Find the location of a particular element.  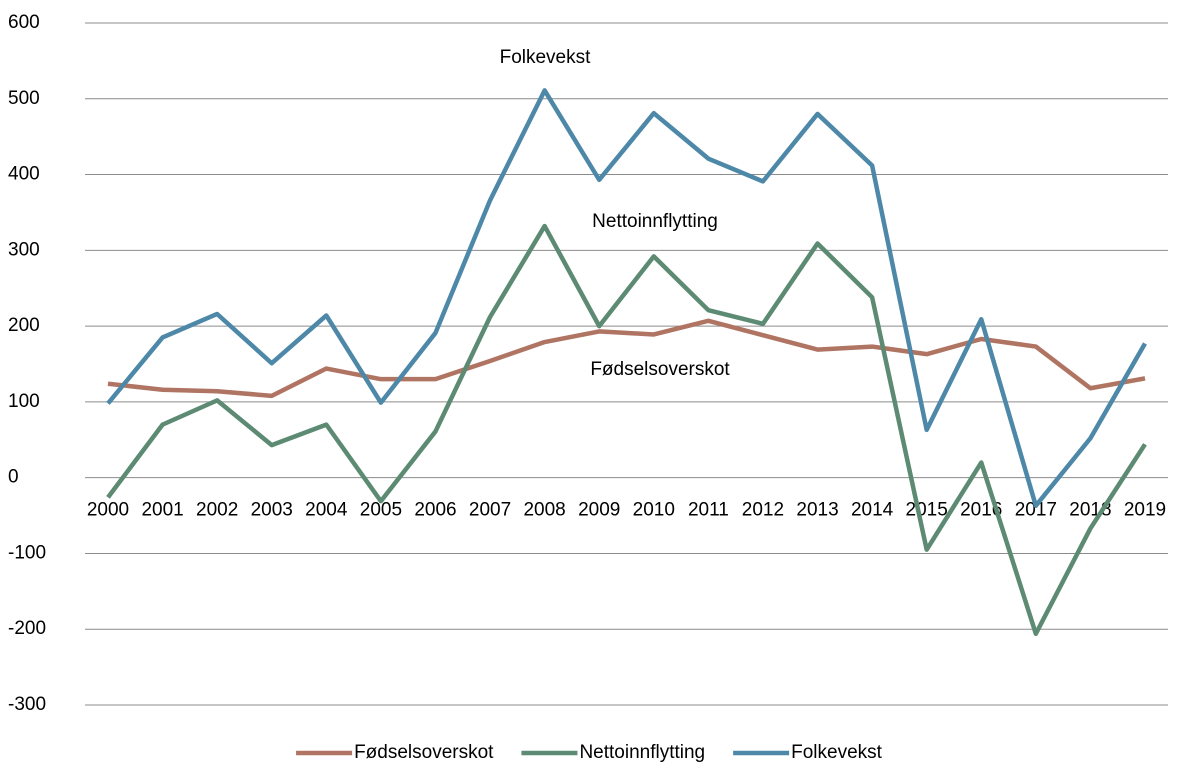

x-tick-label: 2014 is located at coordinates (872, 510).